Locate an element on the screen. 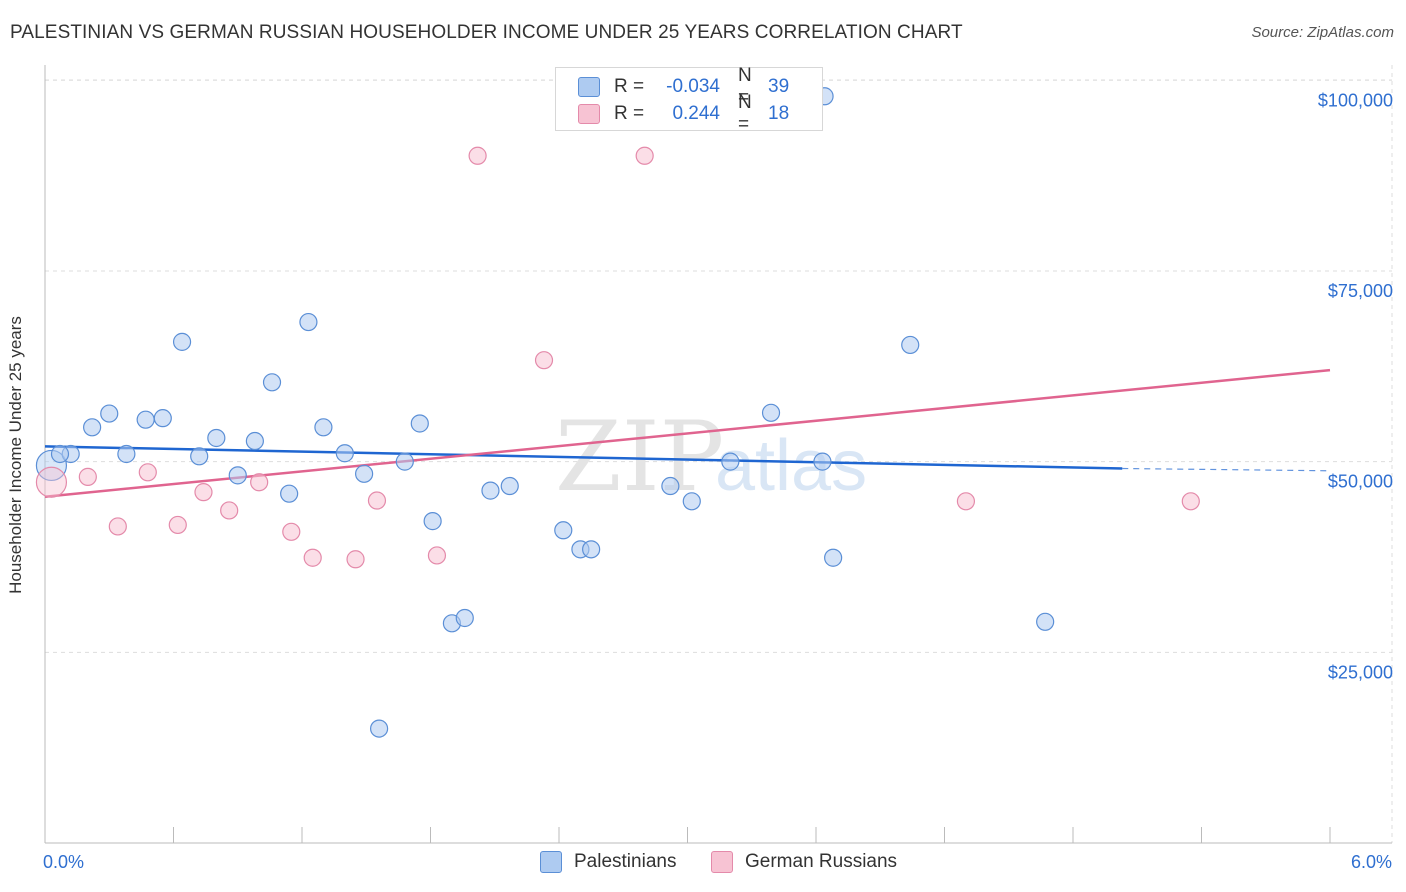 The width and height of the screenshot is (1406, 892). legend-row-palestinians: R = -0.034 N = 39 is located at coordinates (684, 86).